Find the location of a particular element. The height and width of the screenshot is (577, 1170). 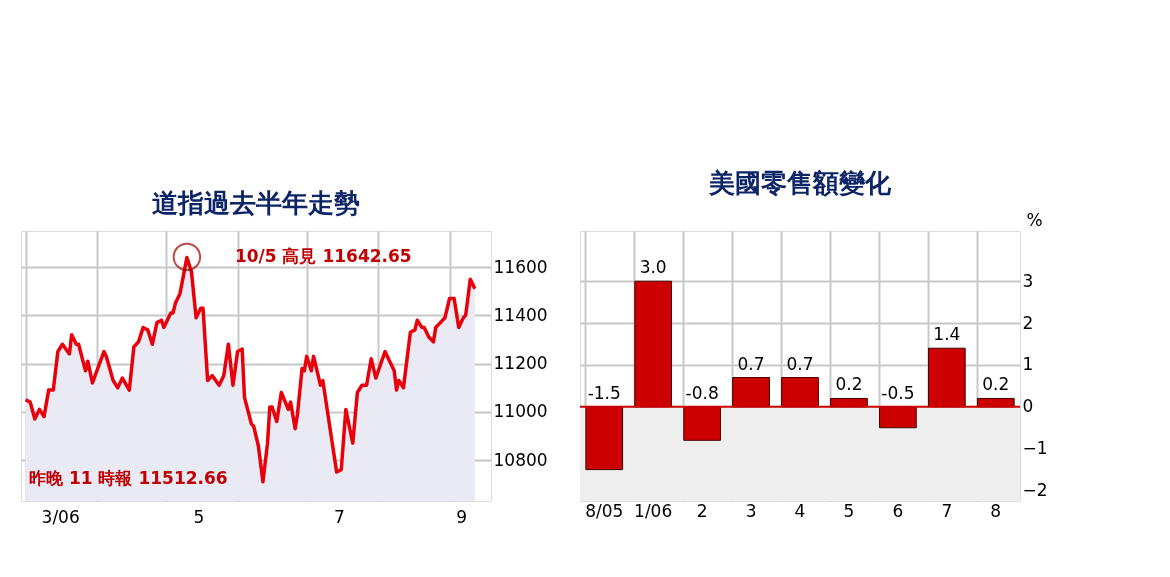

y-tick-label: 10800 is located at coordinates (520, 459).